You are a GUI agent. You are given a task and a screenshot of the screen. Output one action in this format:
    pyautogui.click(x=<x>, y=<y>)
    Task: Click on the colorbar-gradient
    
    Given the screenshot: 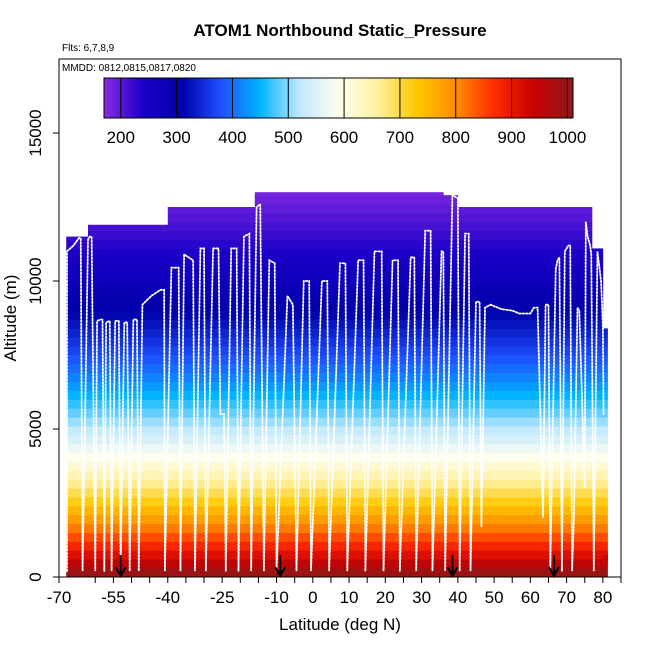 What is the action you would take?
    pyautogui.click(x=338, y=98)
    